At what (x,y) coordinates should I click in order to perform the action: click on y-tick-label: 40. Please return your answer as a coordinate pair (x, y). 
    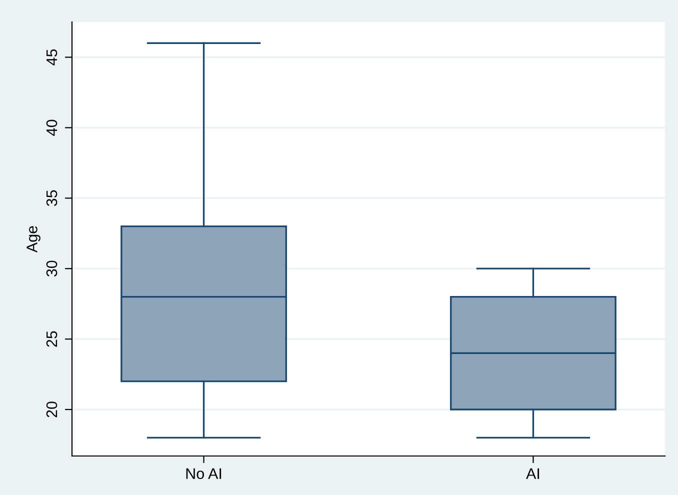
    Looking at the image, I should click on (52, 128).